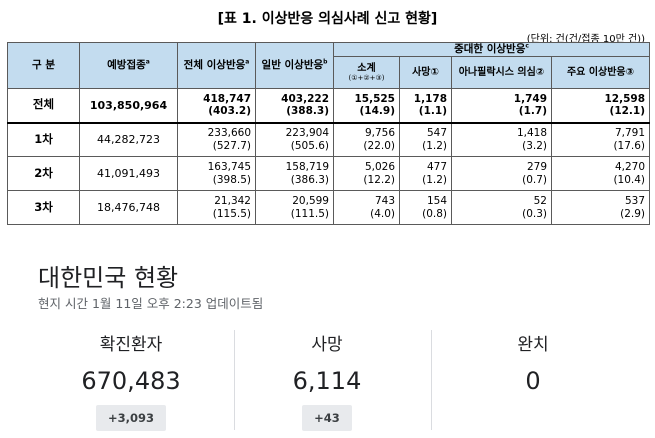  Describe the element at coordinates (600, 106) in the screenshot. I see `table-cell: 12,598 (12.1)` at that location.